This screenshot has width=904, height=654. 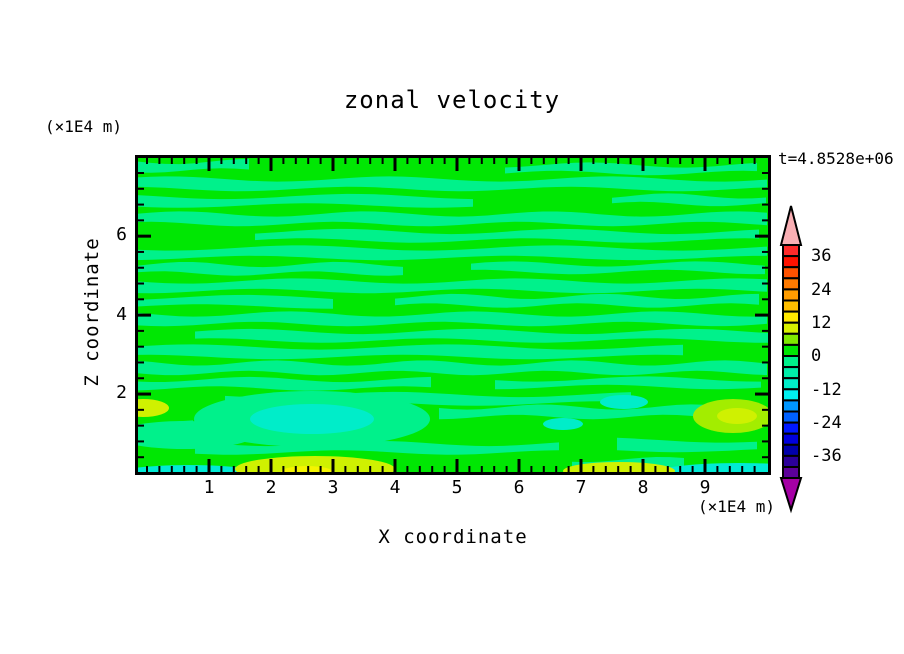 What do you see at coordinates (821, 323) in the screenshot?
I see `colorbar-tick-label: 12` at bounding box center [821, 323].